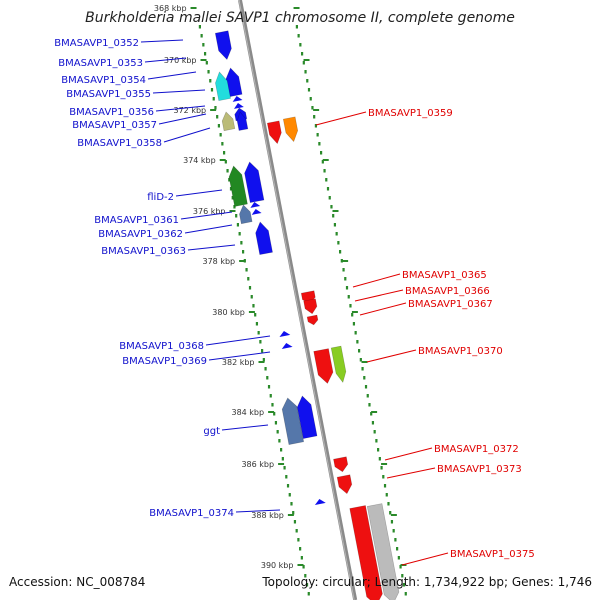 The width and height of the screenshot is (600, 600). I want to click on label-bmasavp1-0374: BMASAVP1_0374, so click(191, 513).